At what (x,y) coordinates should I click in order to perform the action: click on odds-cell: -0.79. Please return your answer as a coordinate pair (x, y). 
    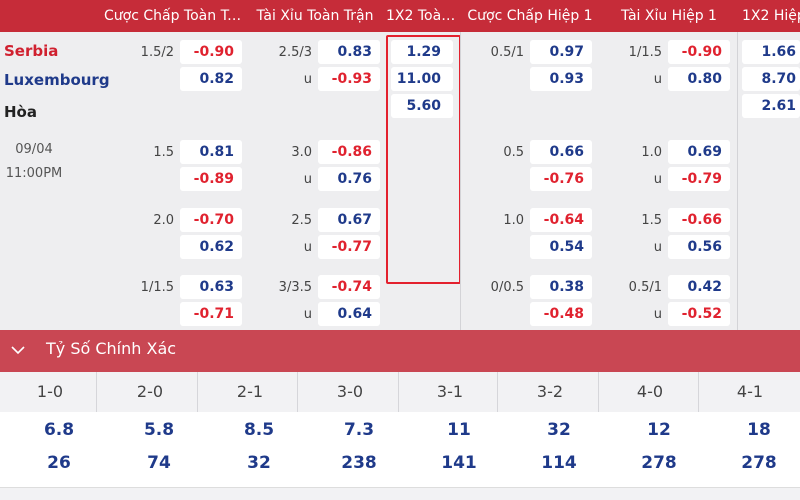
    Looking at the image, I should click on (699, 179).